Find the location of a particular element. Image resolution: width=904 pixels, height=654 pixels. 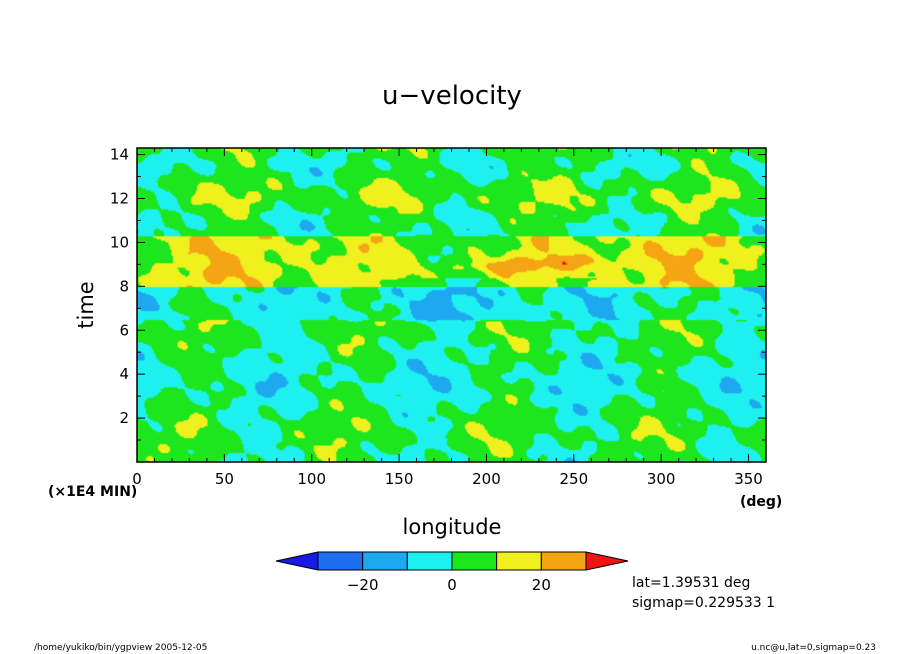

annotation-lat: lat=1.39531 deg is located at coordinates (691, 583).